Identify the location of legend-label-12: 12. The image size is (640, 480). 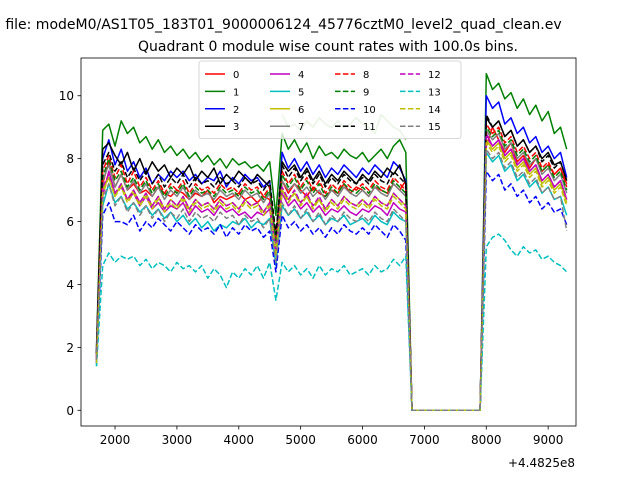
(434, 75).